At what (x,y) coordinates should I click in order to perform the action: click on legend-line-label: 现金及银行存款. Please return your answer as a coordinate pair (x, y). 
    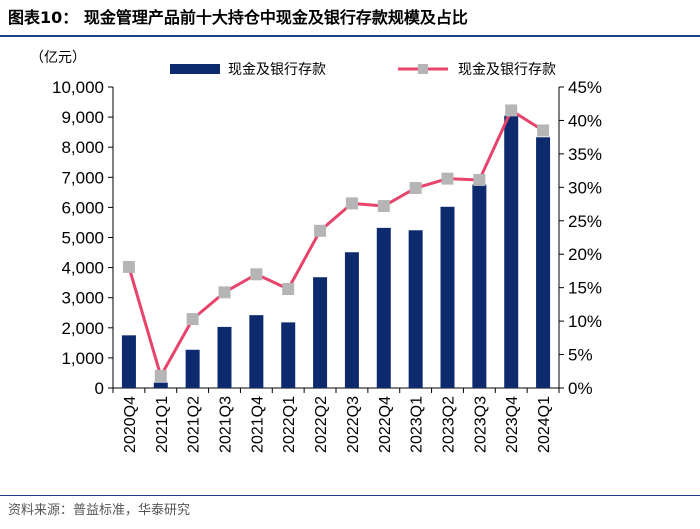
    Looking at the image, I should click on (507, 69).